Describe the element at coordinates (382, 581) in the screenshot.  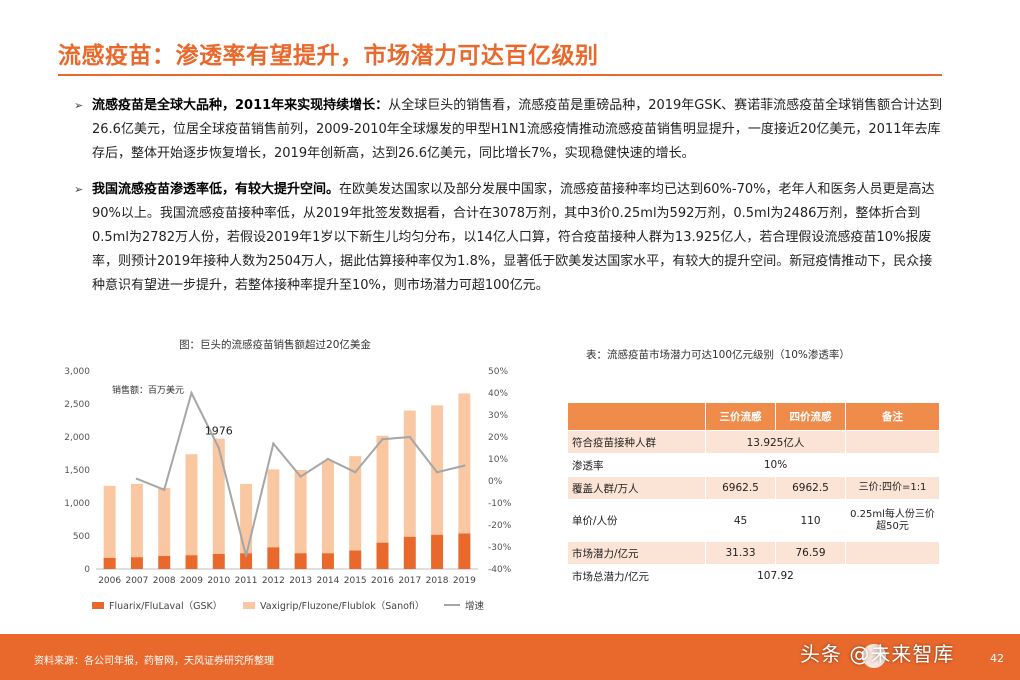
I see `x-tick-label: 2016` at that location.